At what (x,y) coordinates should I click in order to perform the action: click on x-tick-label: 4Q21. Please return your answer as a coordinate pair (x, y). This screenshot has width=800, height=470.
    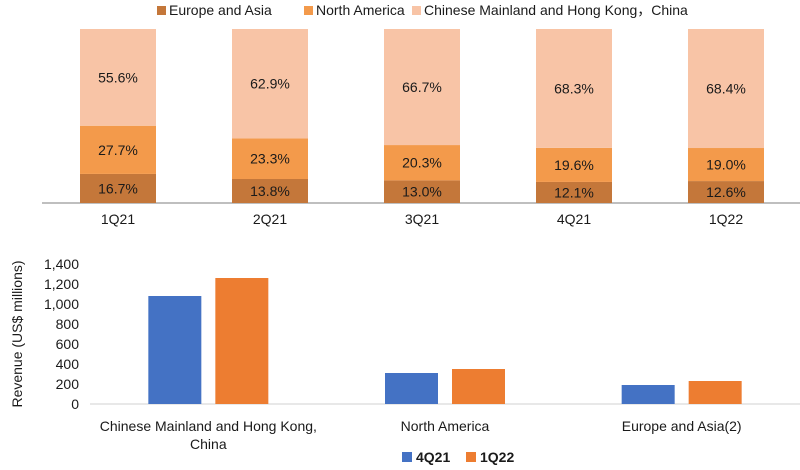
    Looking at the image, I should click on (574, 219).